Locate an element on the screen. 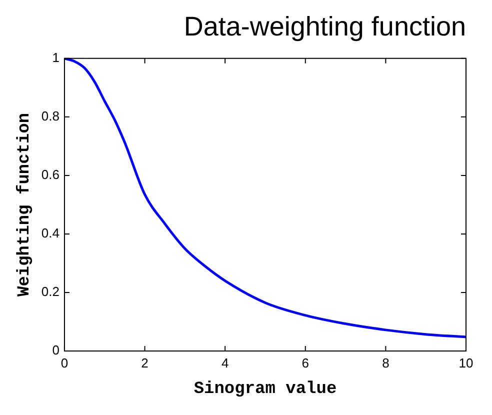  y-tick-label: 0.2 is located at coordinates (50, 292).